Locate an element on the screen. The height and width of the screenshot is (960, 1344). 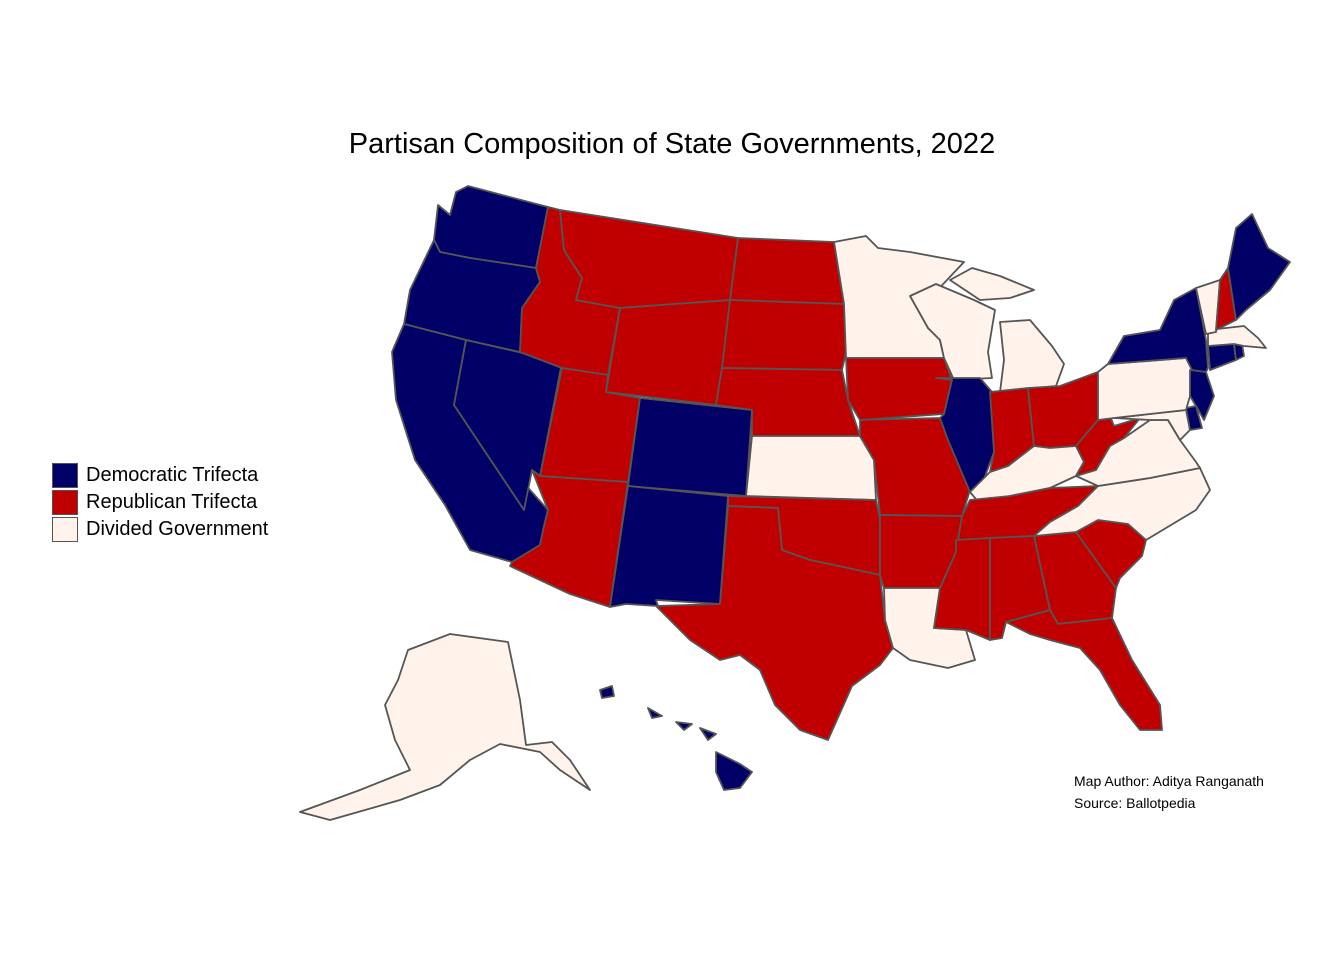
state-CO is located at coordinates (690, 447).